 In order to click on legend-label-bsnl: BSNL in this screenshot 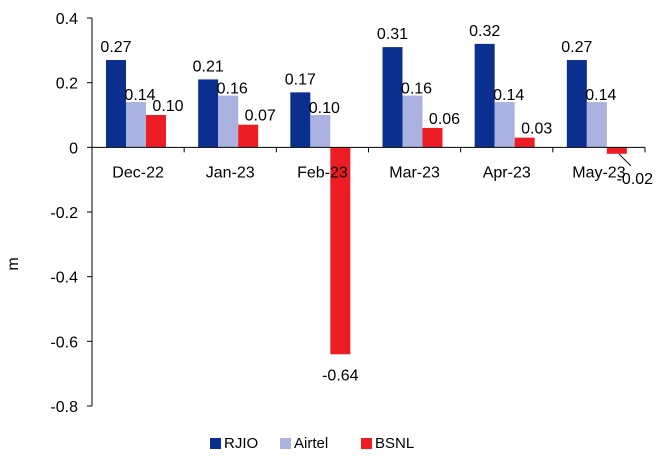, I will do `click(394, 443)`.